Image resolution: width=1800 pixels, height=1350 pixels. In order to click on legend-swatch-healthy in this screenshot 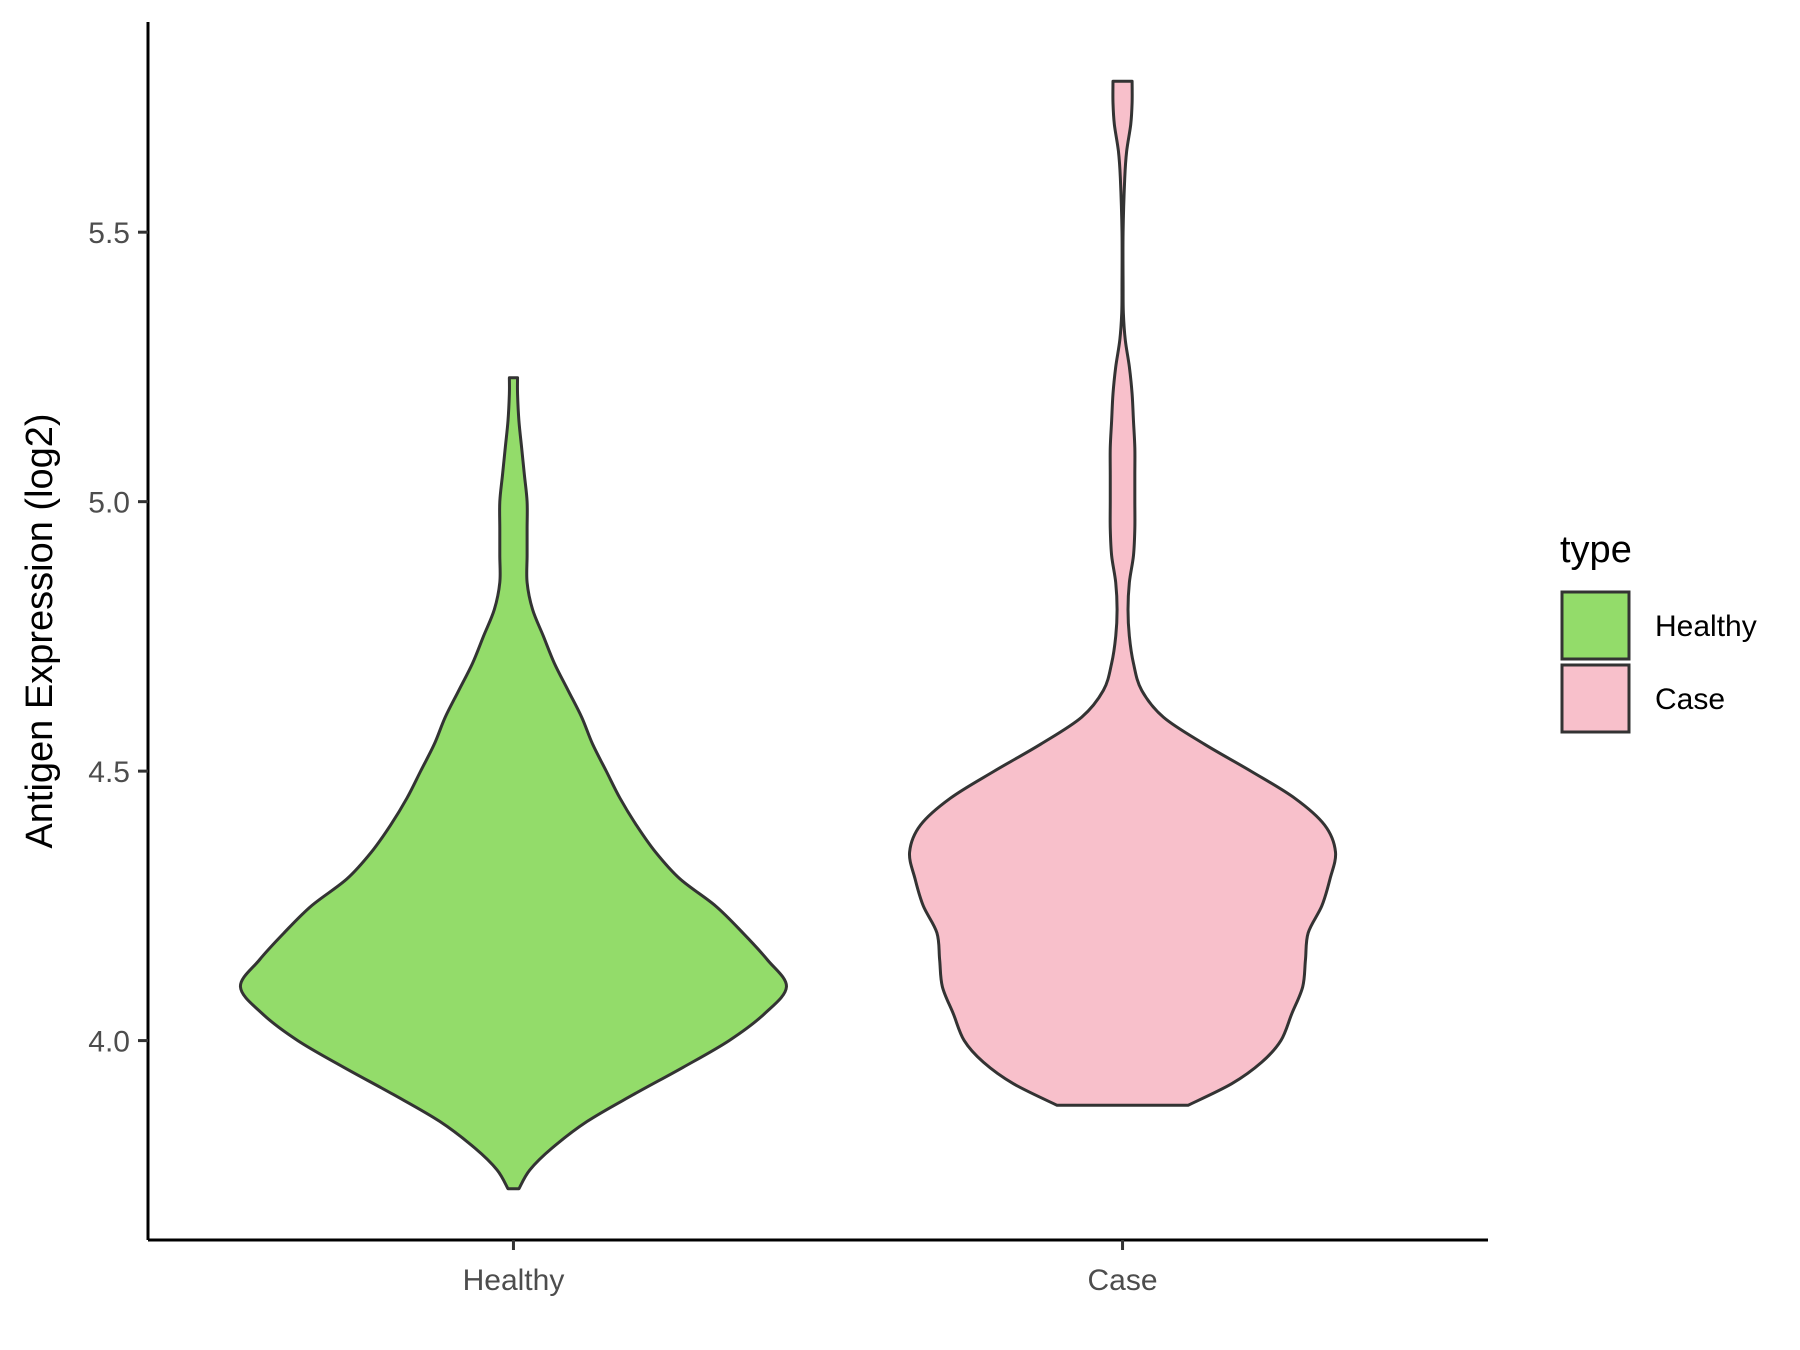, I will do `click(1595, 625)`.